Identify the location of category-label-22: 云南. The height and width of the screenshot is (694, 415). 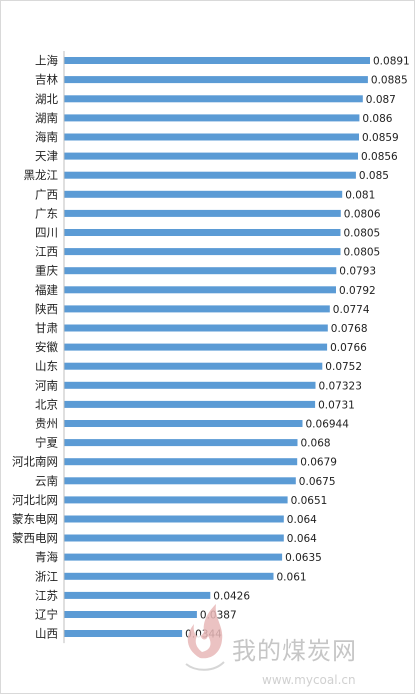
(46, 481).